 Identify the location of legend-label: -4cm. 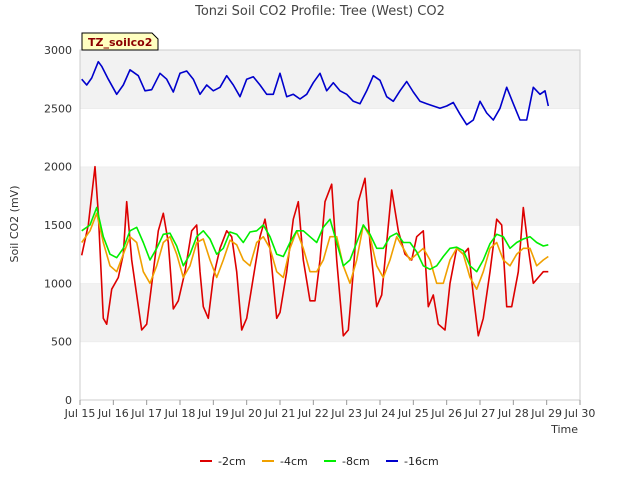
(294, 461).